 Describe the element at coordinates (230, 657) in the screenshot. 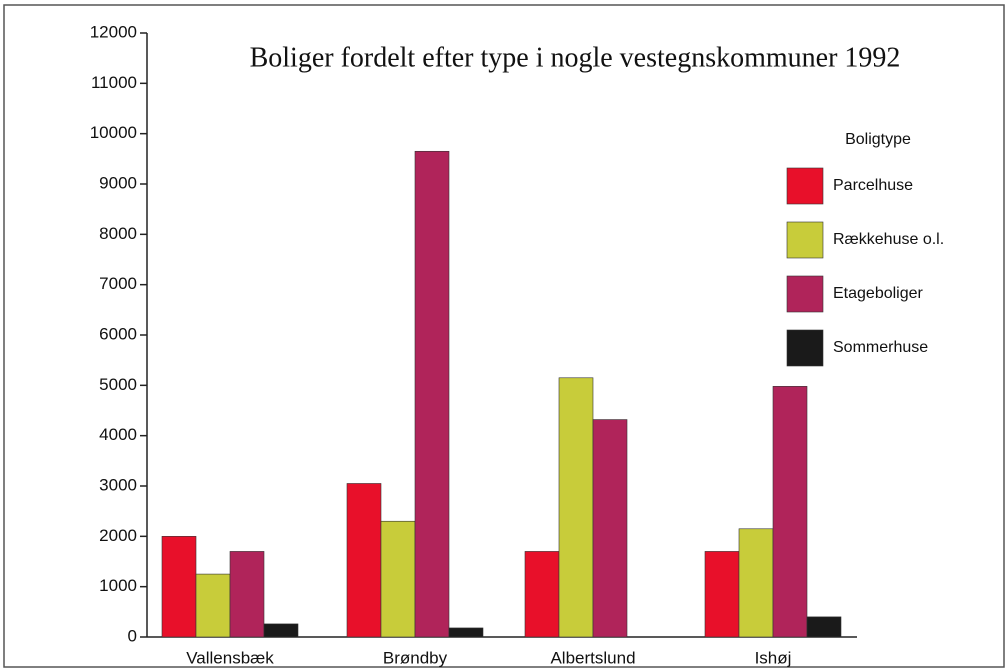

I see `x-tick-label: Vallensbæk` at that location.